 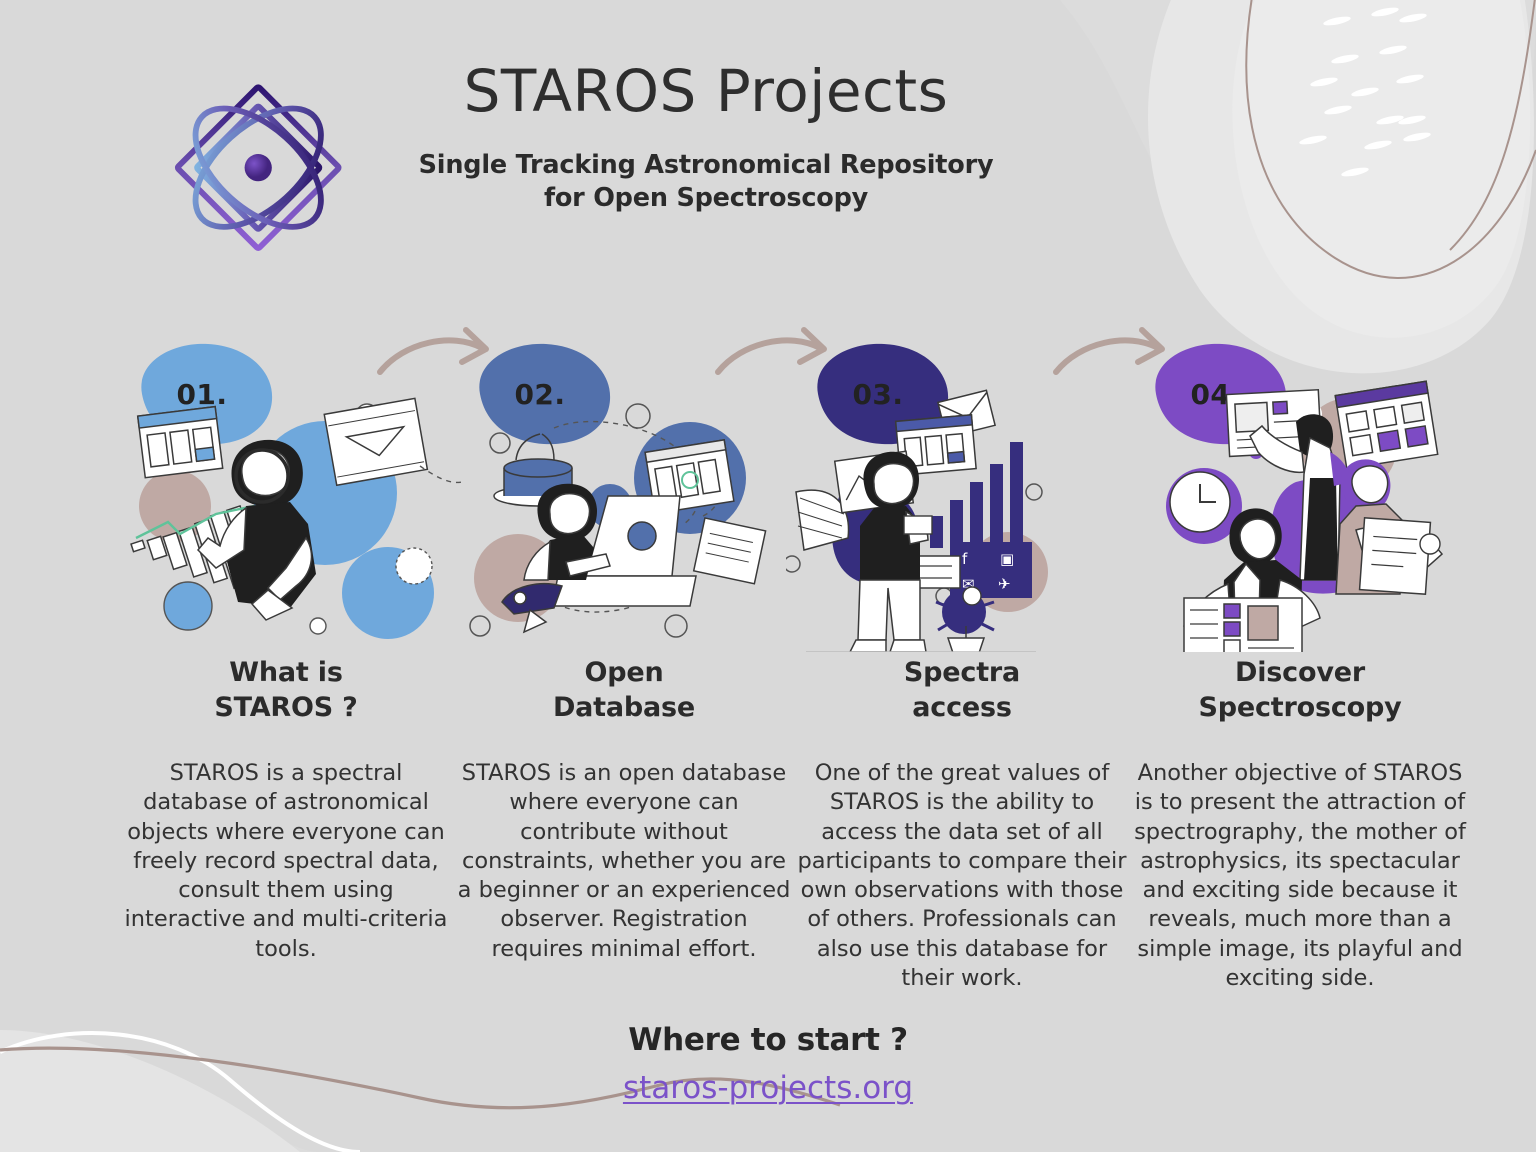 I want to click on step-1-illustration, so click(x=296, y=518).